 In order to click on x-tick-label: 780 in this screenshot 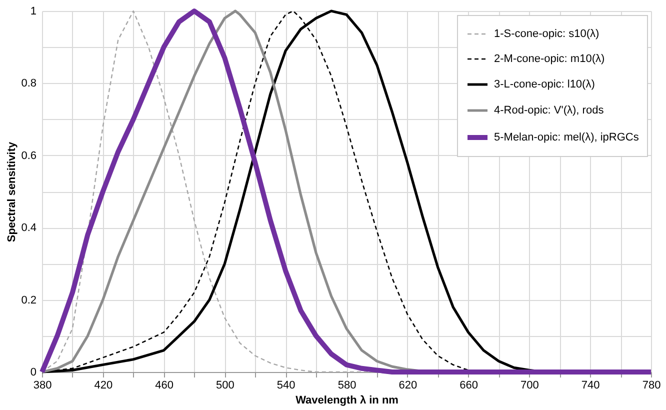, I will do `click(651, 386)`.